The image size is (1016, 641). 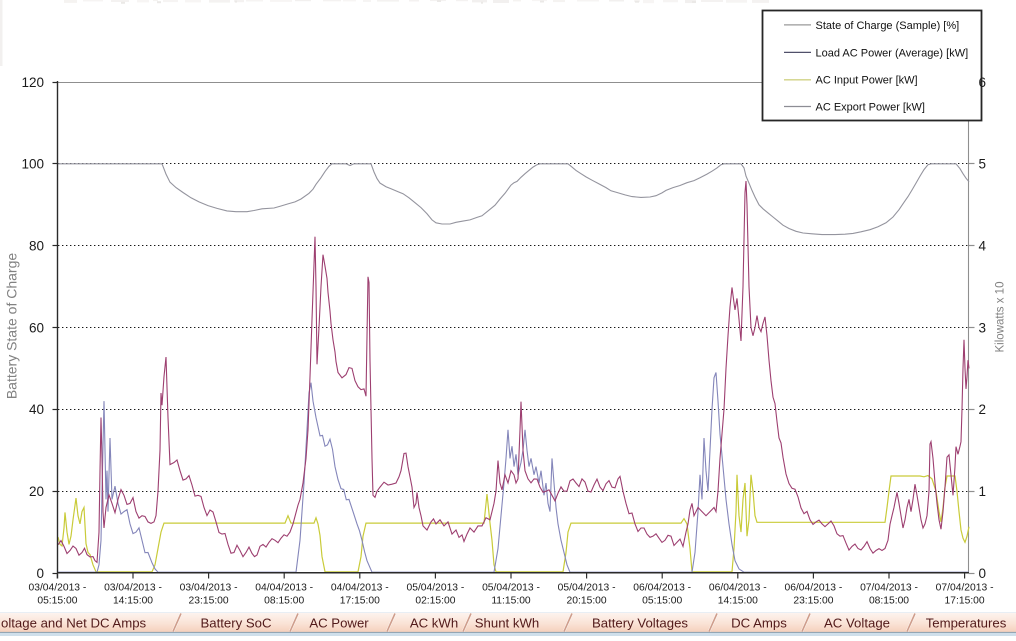 I want to click on svg-text: AC Export Power [kW], so click(x=870, y=107).